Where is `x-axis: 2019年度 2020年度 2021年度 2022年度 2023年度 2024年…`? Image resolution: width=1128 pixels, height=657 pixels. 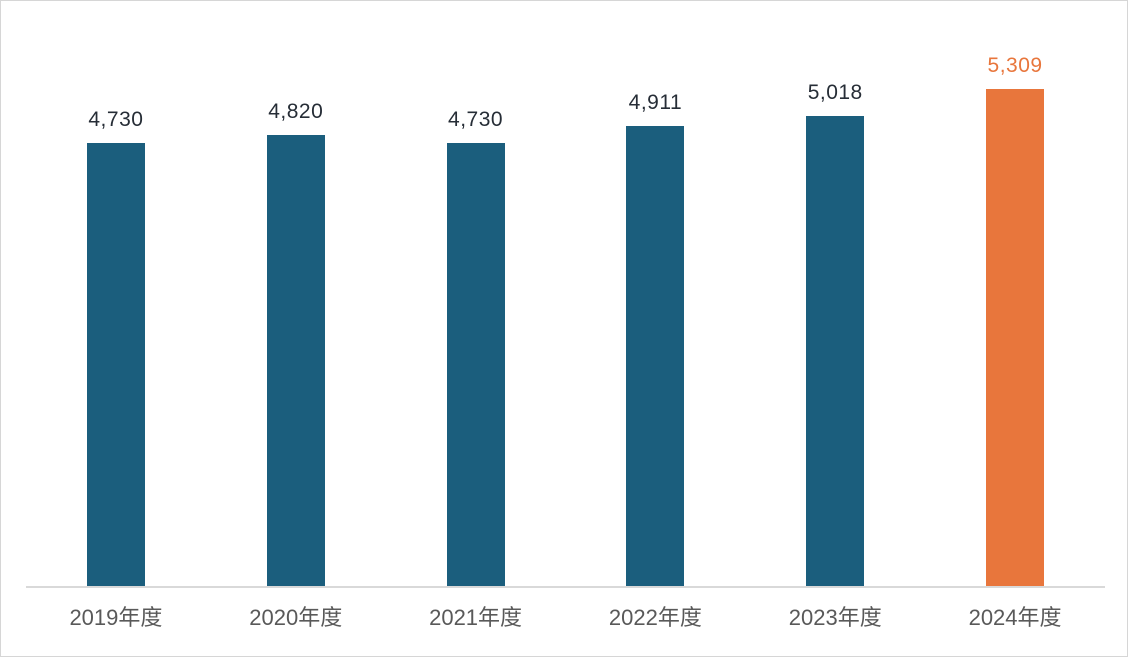
x-axis: 2019年度 2020年度 2021年度 2022年度 2023年度 2024年… is located at coordinates (565, 621).